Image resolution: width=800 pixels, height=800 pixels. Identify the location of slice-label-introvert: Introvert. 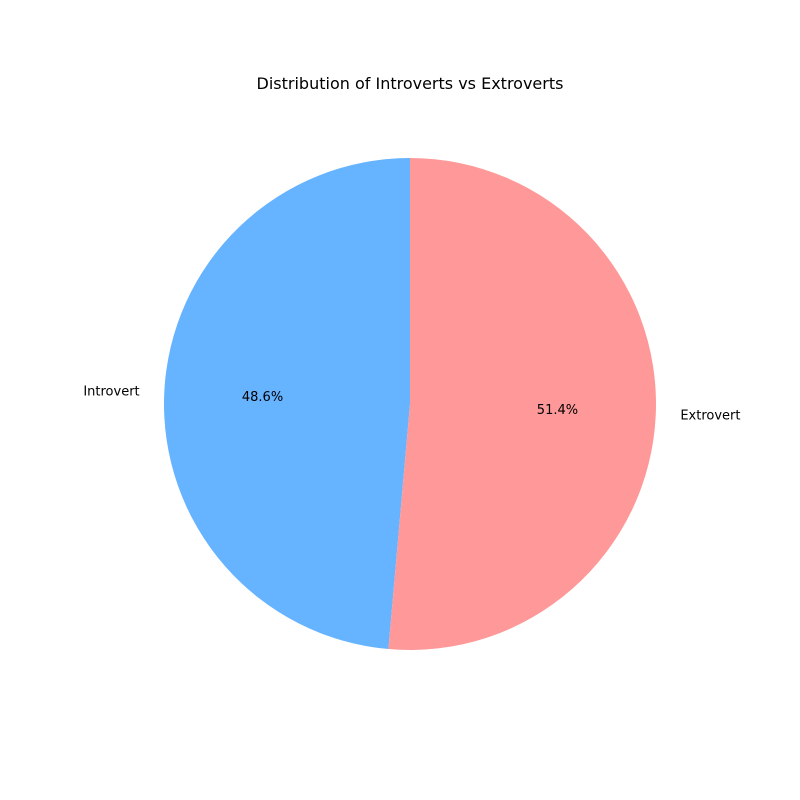
(111, 392).